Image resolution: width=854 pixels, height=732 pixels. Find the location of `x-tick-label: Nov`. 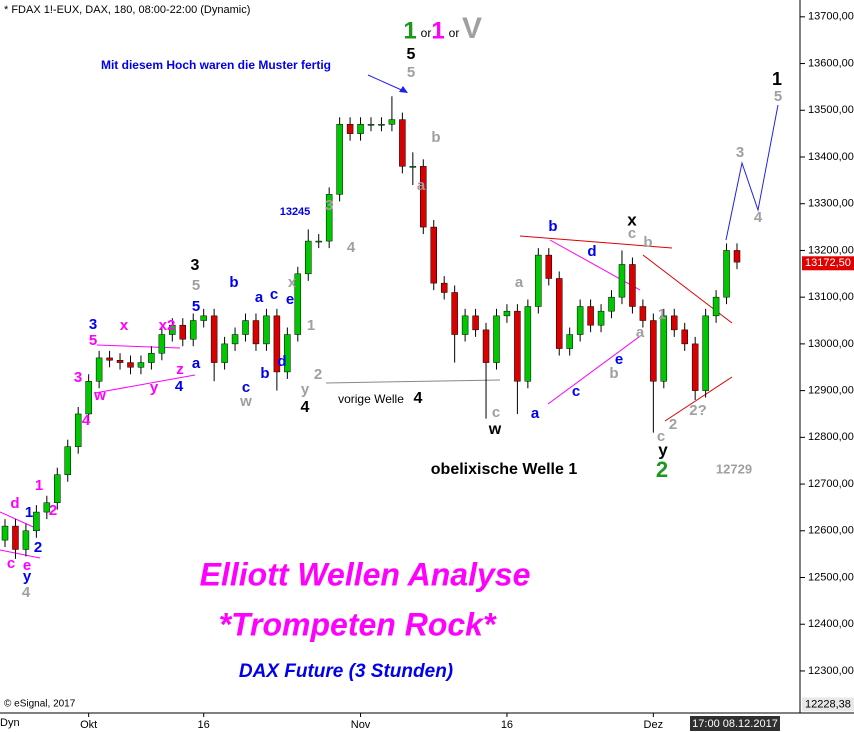

x-tick-label: Nov is located at coordinates (361, 725).